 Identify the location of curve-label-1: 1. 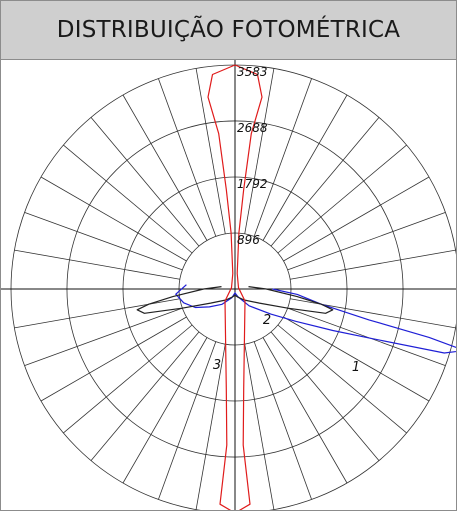
(356, 367).